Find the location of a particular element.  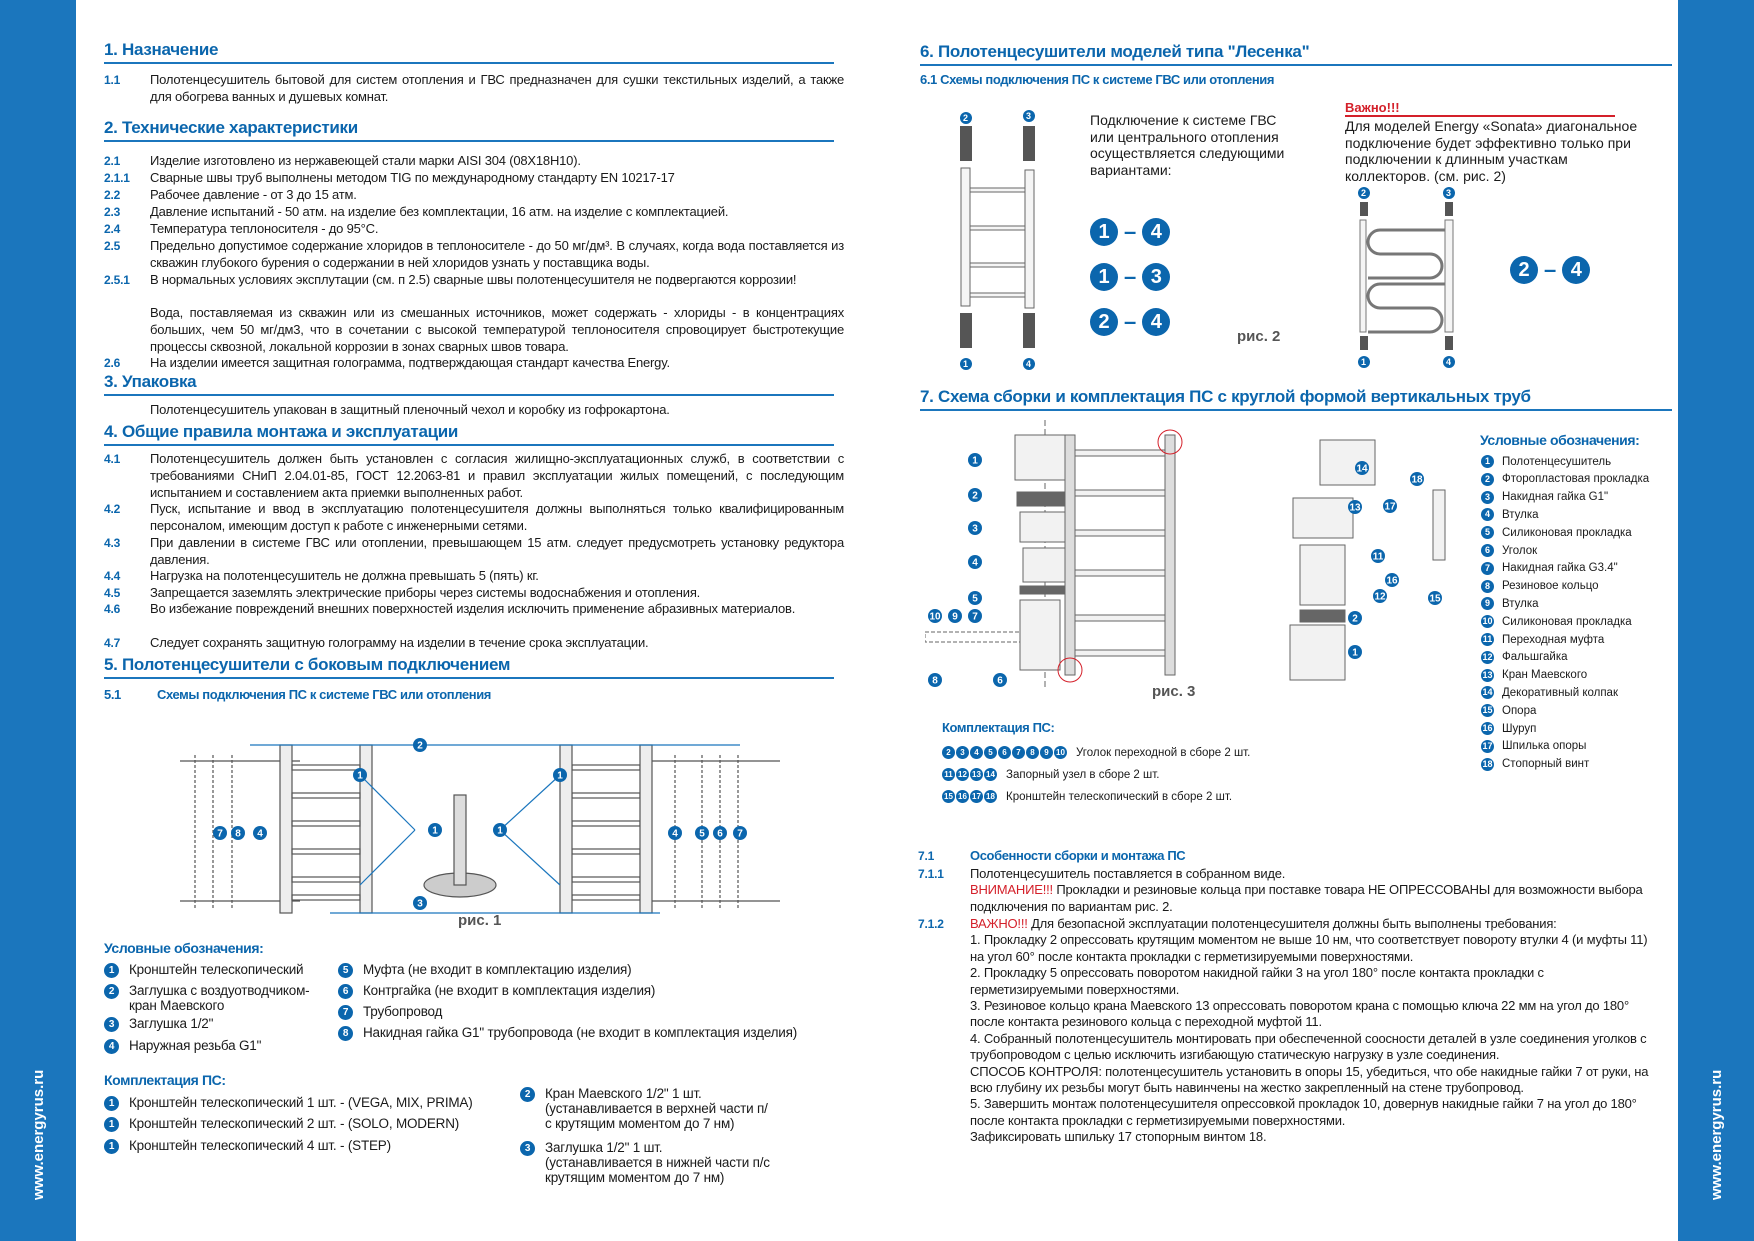

svg-text: 16 is located at coordinates (1392, 581).